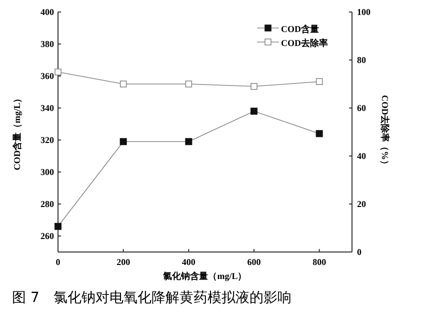  What do you see at coordinates (152, 298) in the screenshot?
I see `caption: 图 7 氯化钠对电氧化降解黄药模拟液的影响` at bounding box center [152, 298].